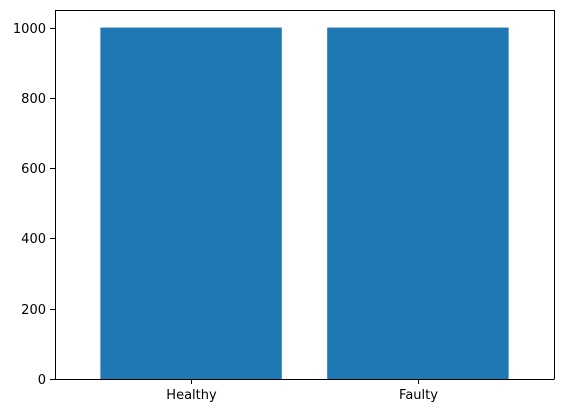 The image size is (561, 417). I want to click on y-tick-label-0: 0, so click(42, 380).